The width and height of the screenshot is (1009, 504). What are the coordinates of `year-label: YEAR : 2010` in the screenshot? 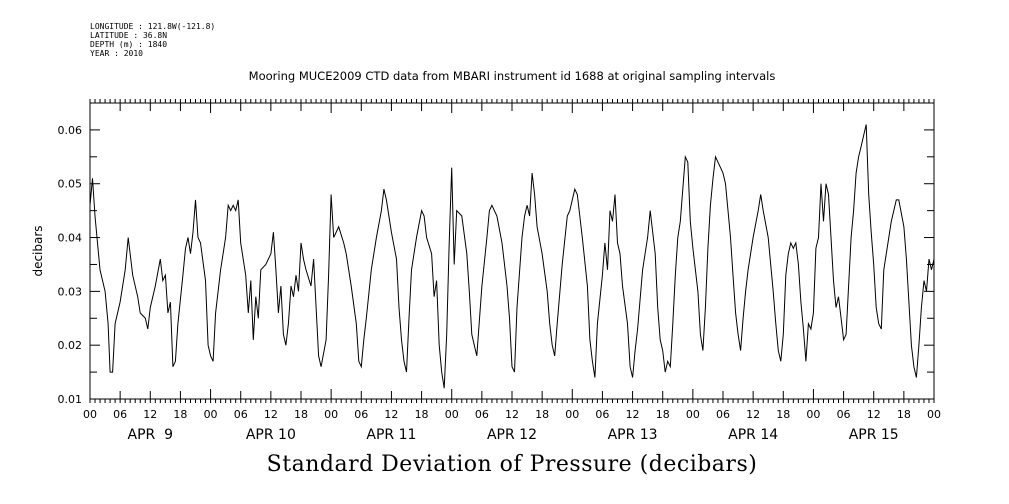 It's located at (116, 53).